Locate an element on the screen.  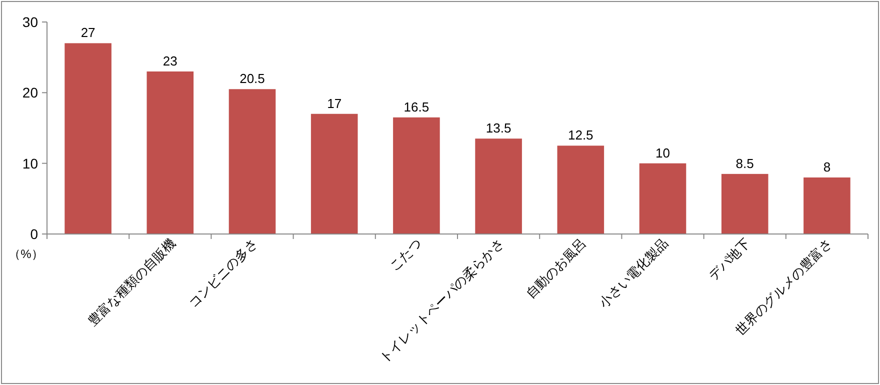
data-label: 13.5 is located at coordinates (499, 128).